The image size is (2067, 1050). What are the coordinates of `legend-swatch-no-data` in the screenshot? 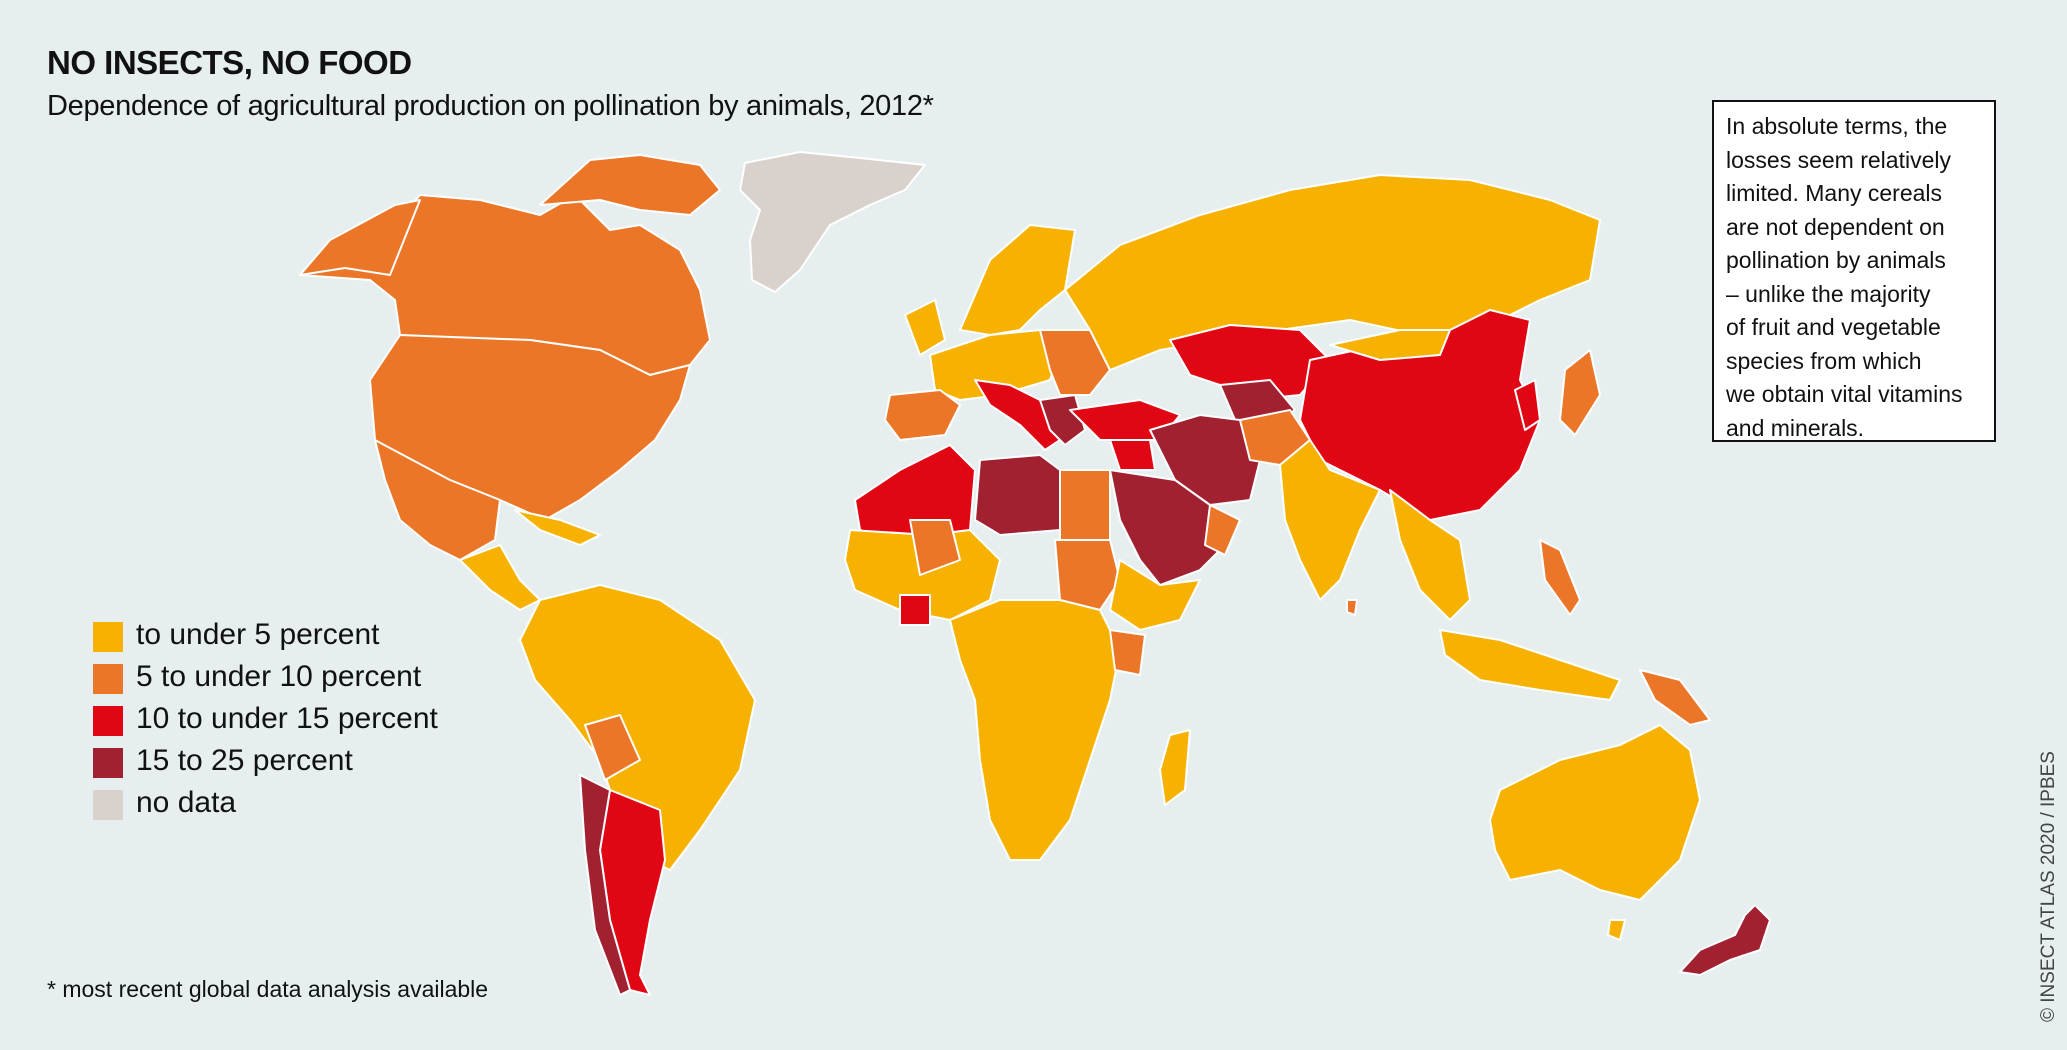 It's located at (108, 805).